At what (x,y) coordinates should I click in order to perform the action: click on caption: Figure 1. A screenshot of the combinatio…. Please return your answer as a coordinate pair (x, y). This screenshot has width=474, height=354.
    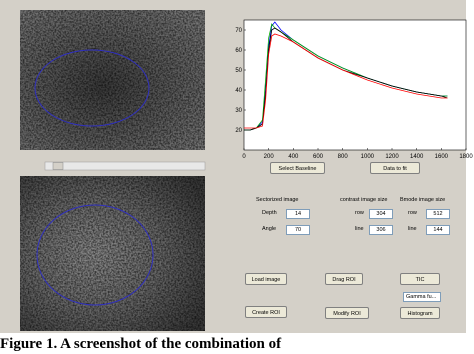
    Looking at the image, I should click on (141, 344).